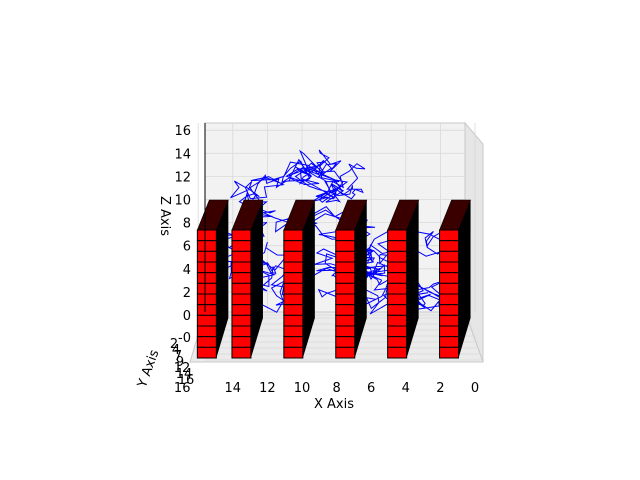  Describe the element at coordinates (371, 388) in the screenshot. I see `x-tick-label: 6` at that location.